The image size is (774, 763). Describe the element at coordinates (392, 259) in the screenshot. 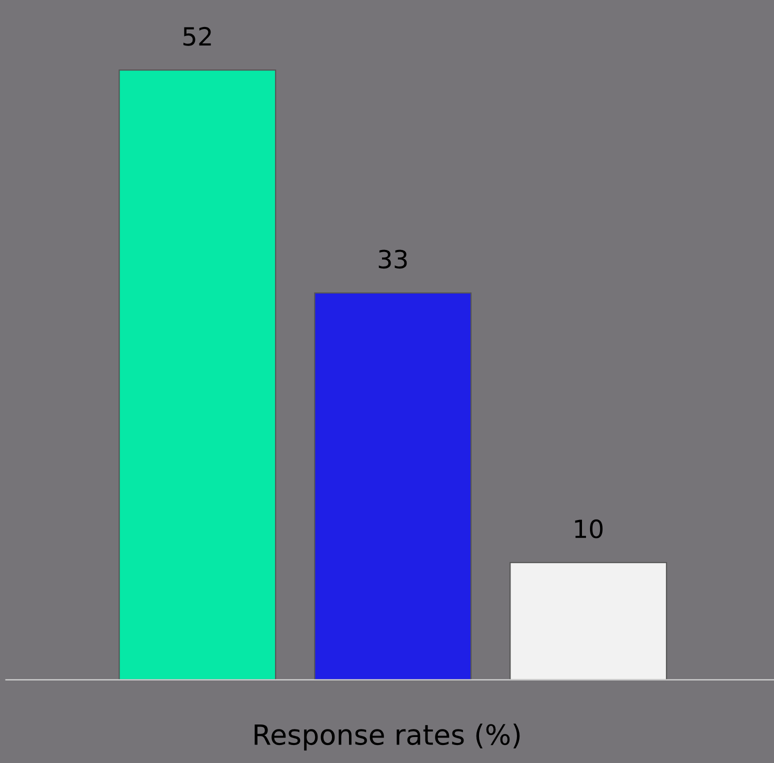

I see `data-label: 33` at that location.